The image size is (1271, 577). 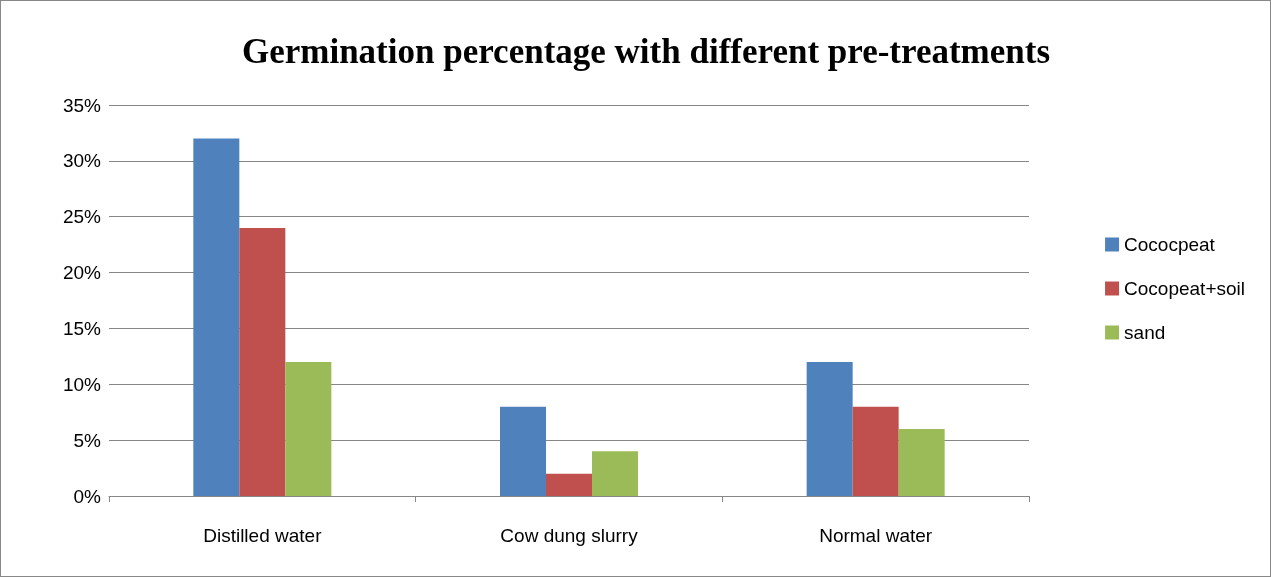 I want to click on y-tick-label: 15%, so click(x=82, y=328).